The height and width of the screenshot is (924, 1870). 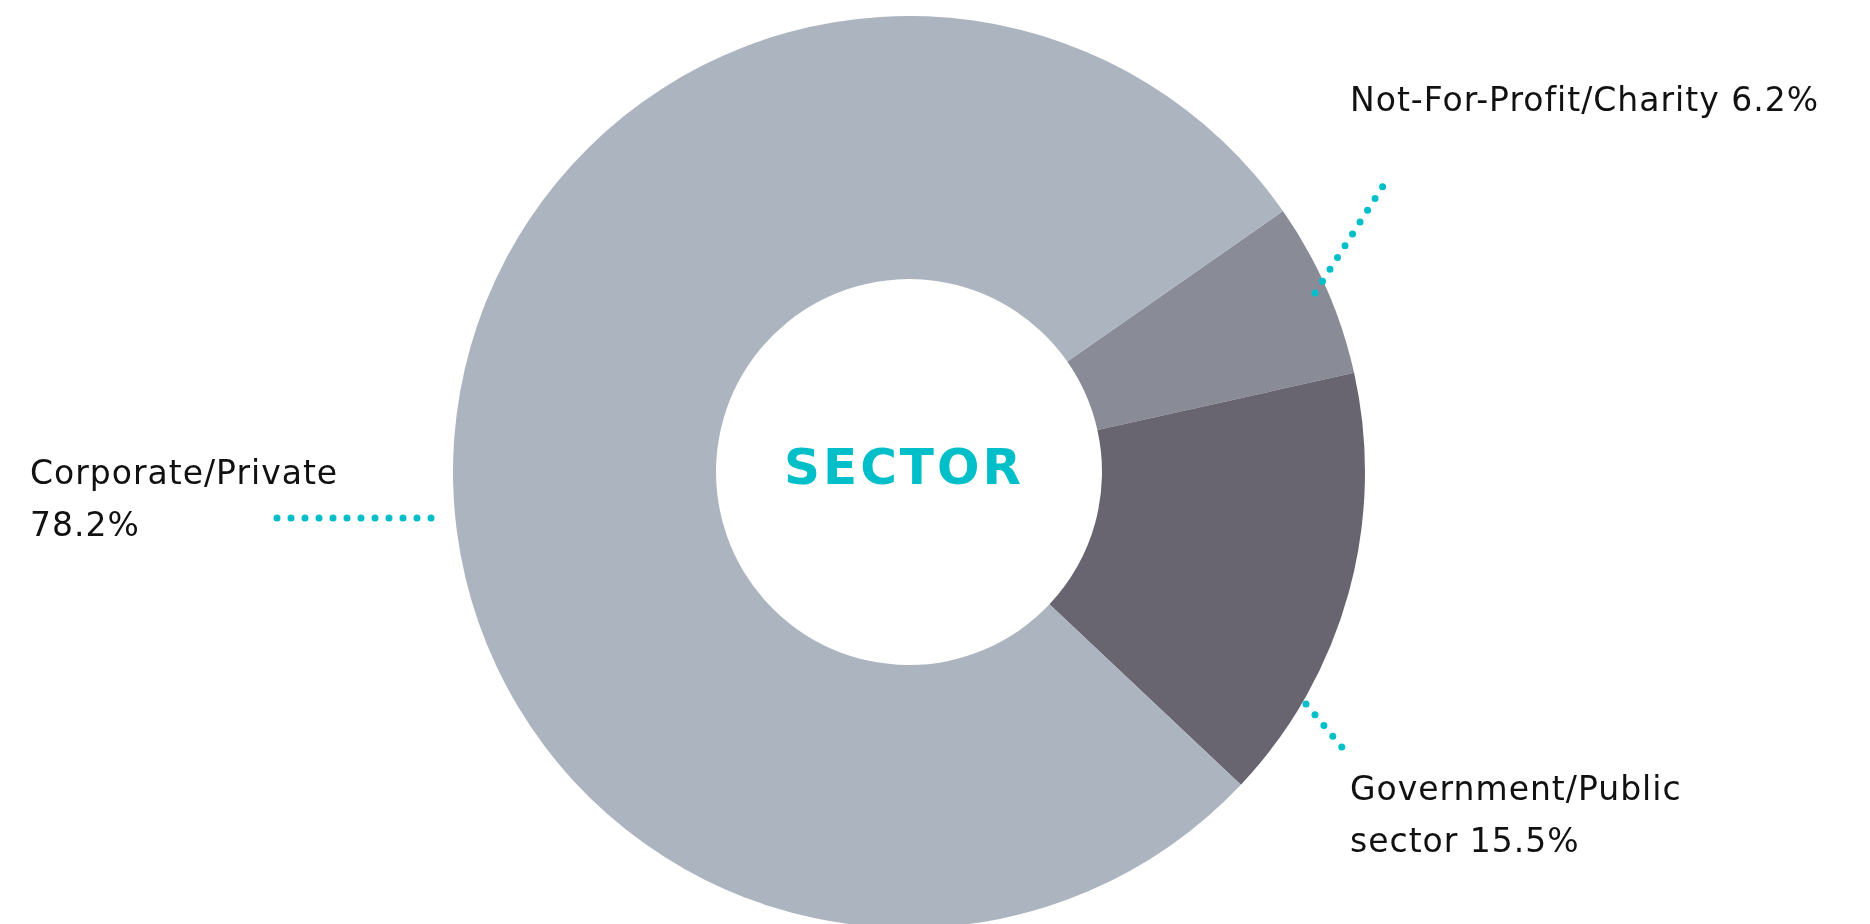 What do you see at coordinates (1524, 840) in the screenshot?
I see `data-label: 15.5%` at bounding box center [1524, 840].